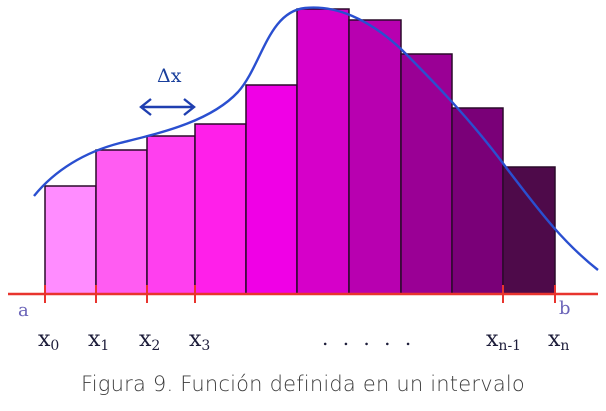 The image size is (606, 411). What do you see at coordinates (98, 340) in the screenshot?
I see `tick-label-x1: x1` at bounding box center [98, 340].